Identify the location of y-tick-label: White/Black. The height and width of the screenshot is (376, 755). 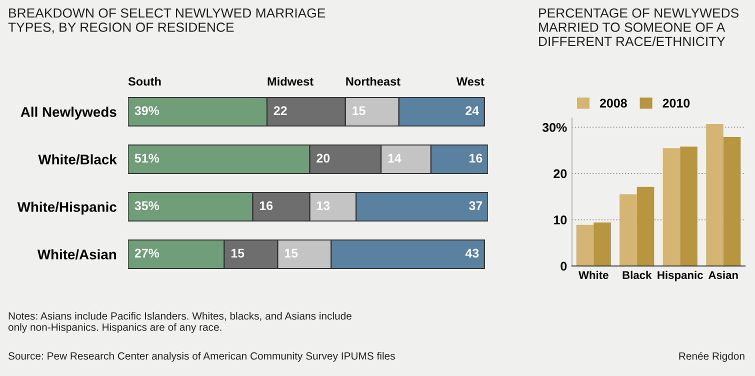
(77, 159).